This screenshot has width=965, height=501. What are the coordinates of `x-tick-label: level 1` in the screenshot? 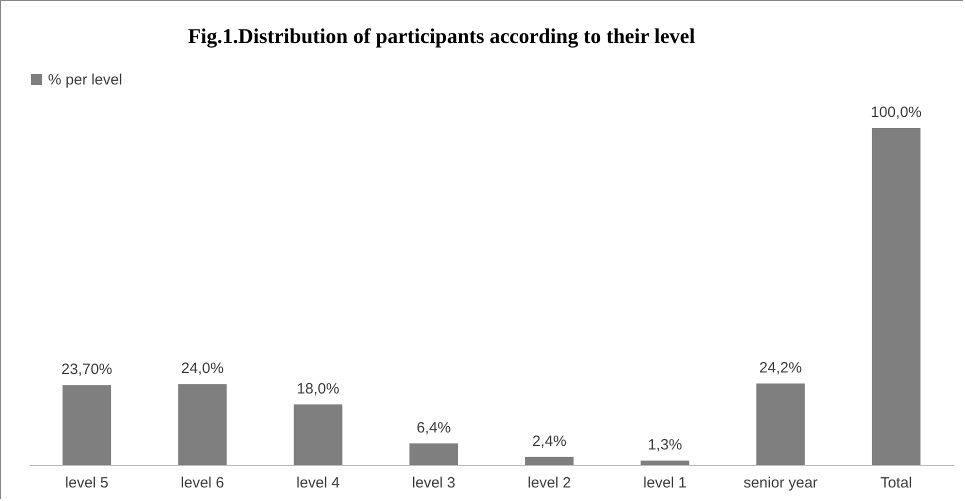 It's located at (665, 483).